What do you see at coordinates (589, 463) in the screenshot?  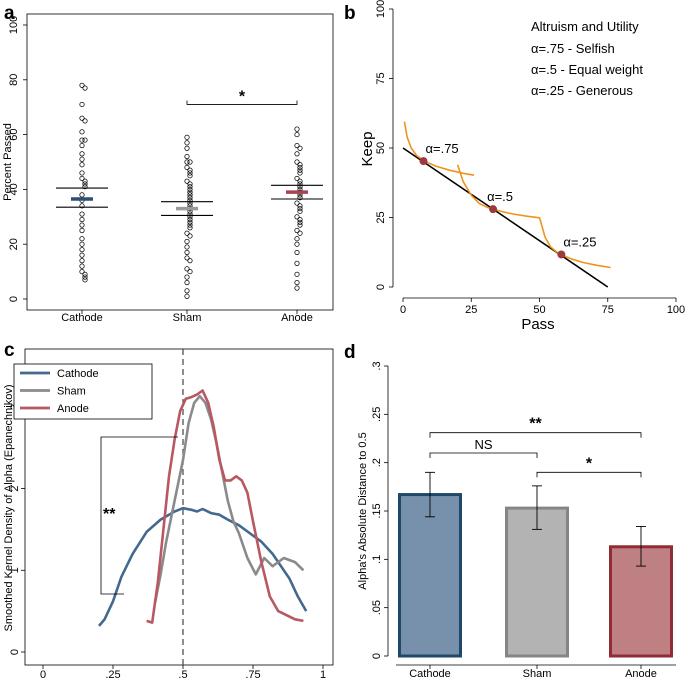 I see `d-significance-label: *` at bounding box center [589, 463].